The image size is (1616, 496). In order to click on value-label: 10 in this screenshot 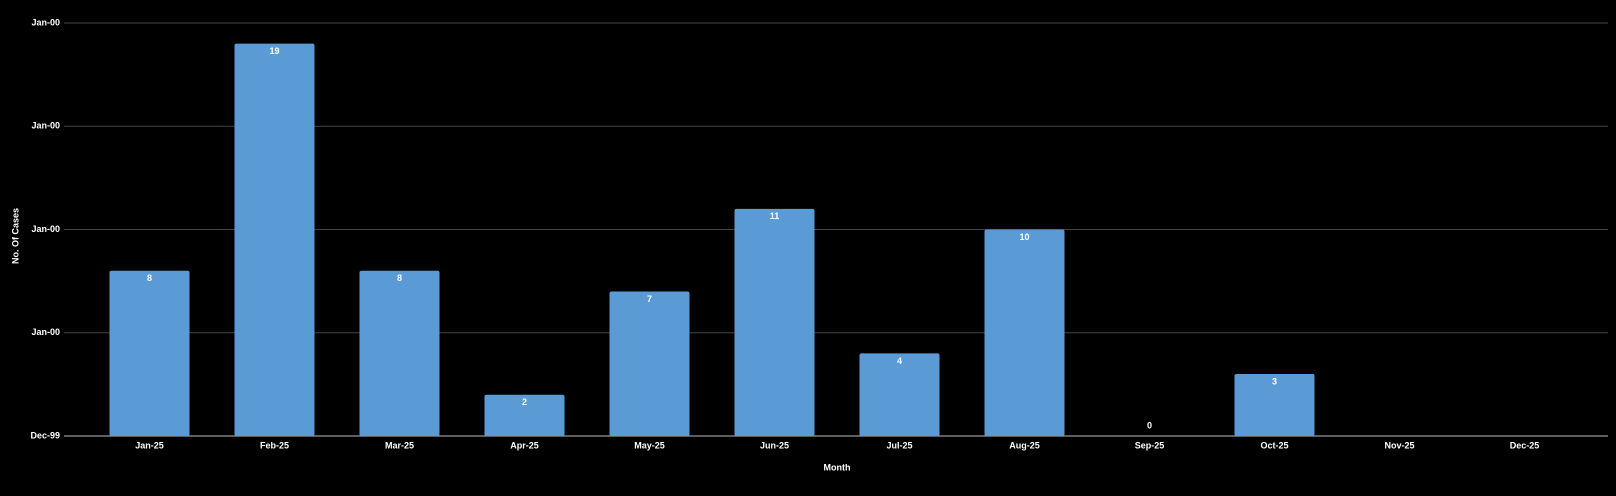, I will do `click(1024, 237)`.